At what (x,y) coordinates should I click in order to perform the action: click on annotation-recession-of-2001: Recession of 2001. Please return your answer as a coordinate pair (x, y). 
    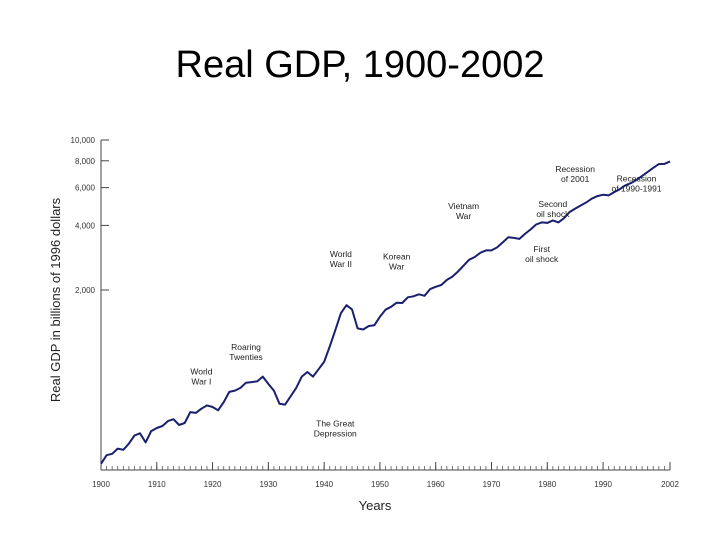
    Looking at the image, I should click on (575, 174).